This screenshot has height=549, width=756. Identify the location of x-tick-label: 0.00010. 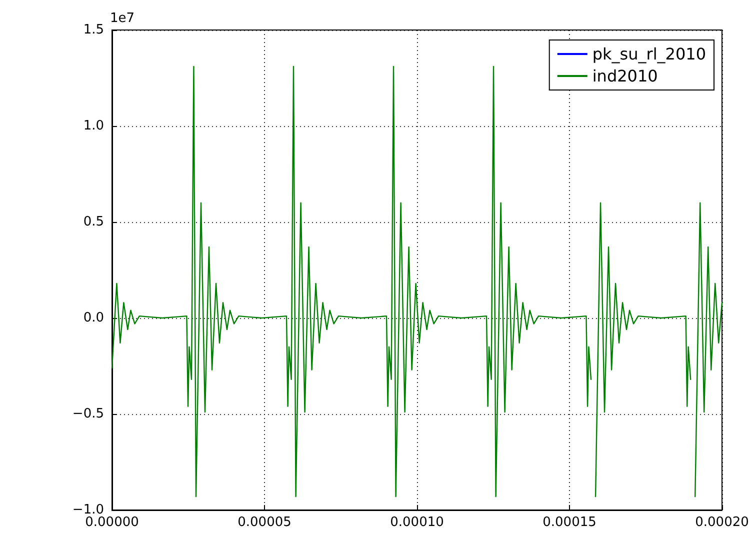
(417, 522).